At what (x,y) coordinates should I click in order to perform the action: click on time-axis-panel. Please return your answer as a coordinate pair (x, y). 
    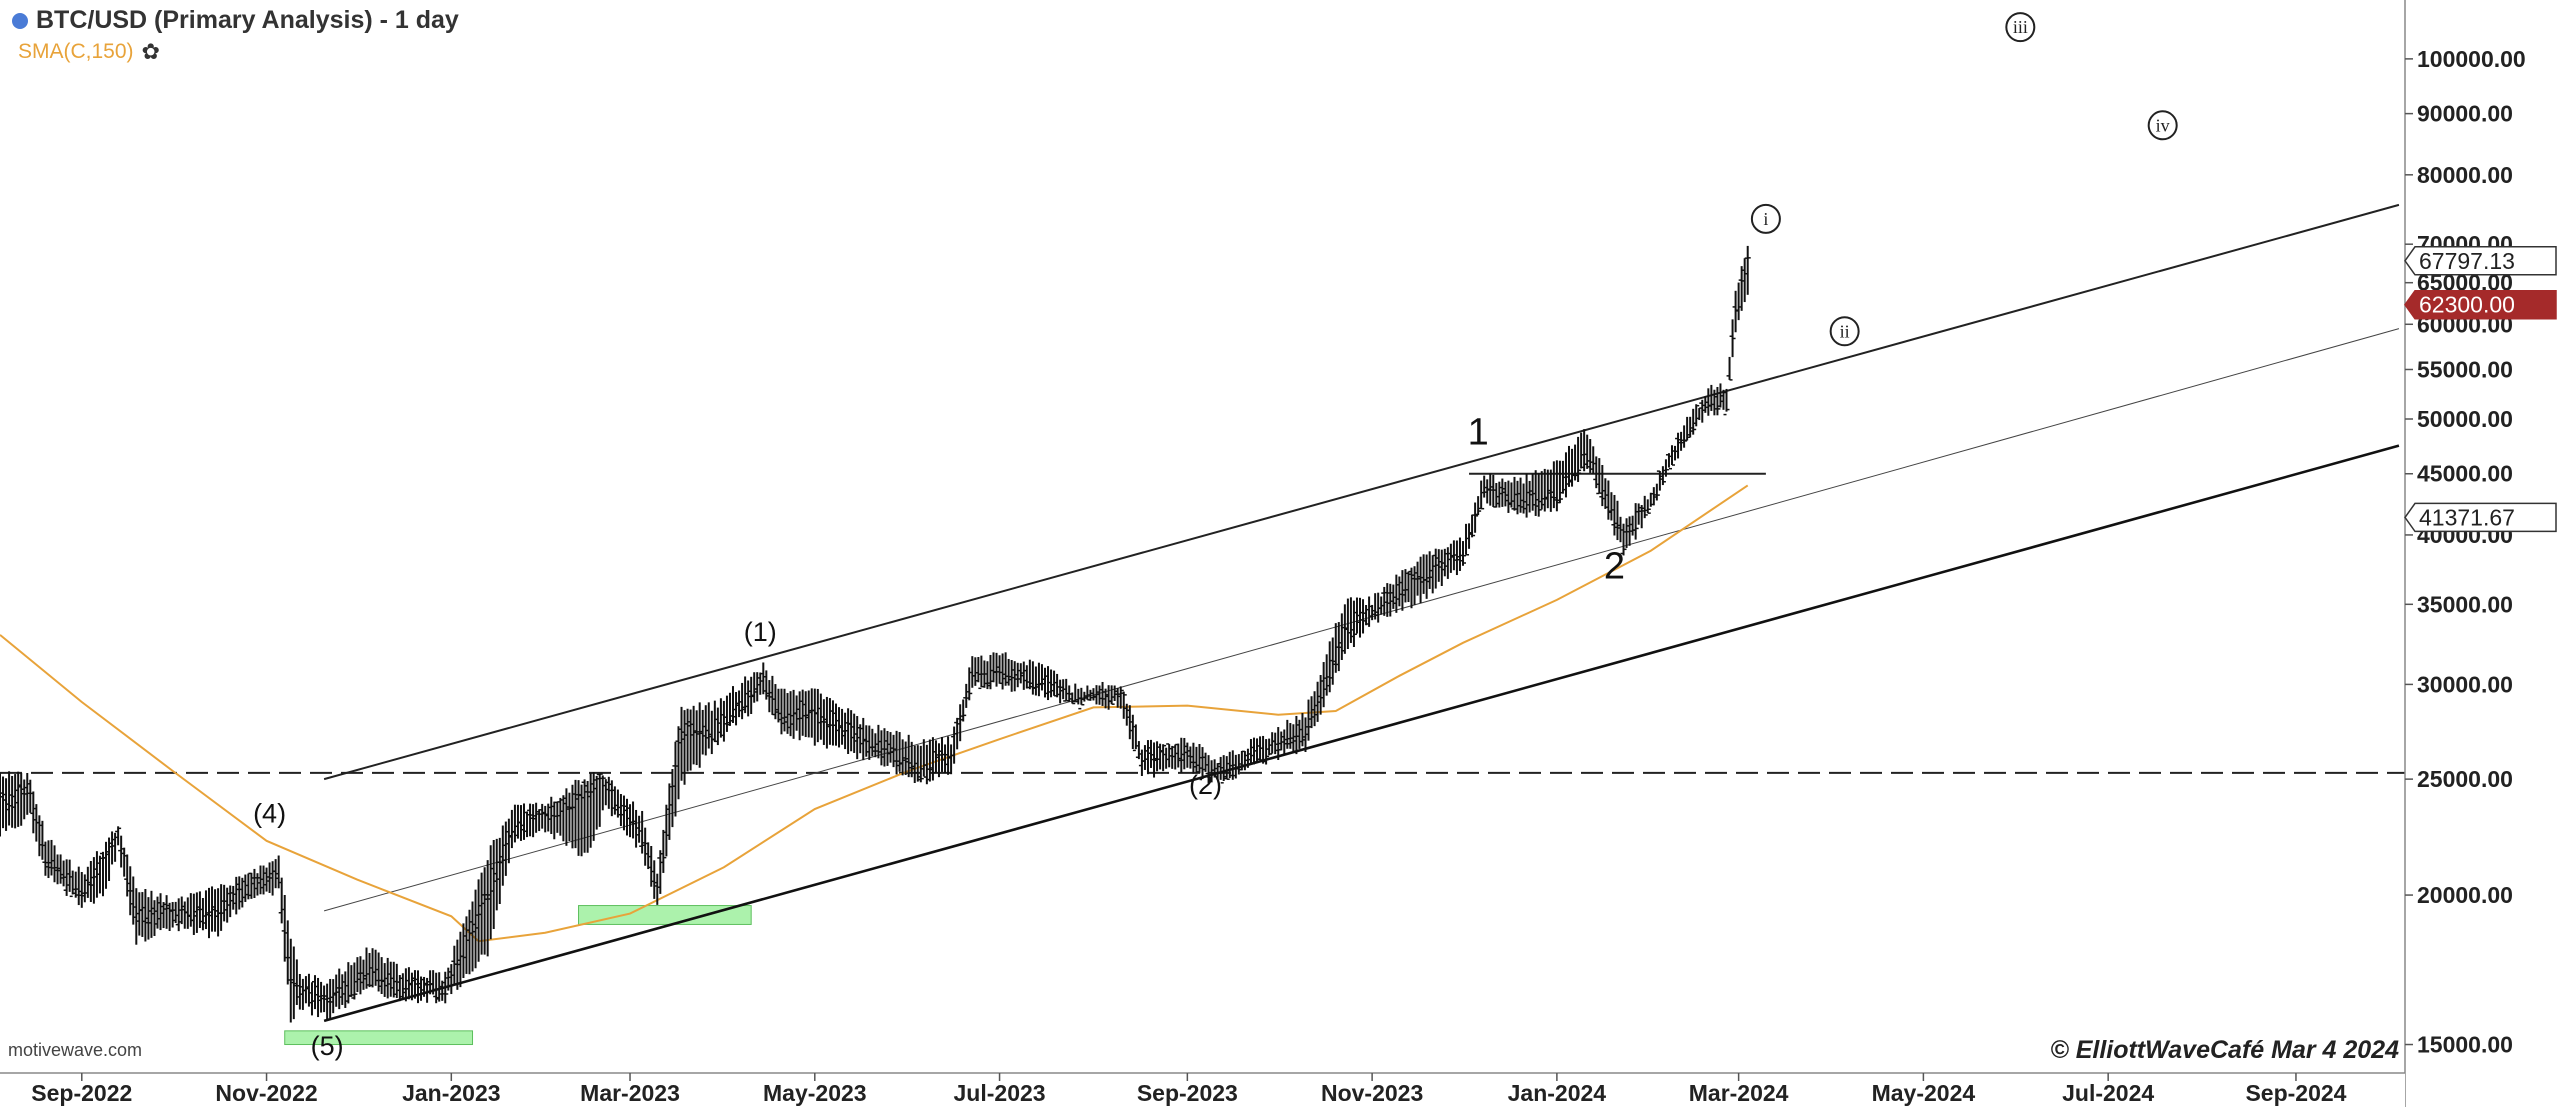
    Looking at the image, I should click on (1202, 1090).